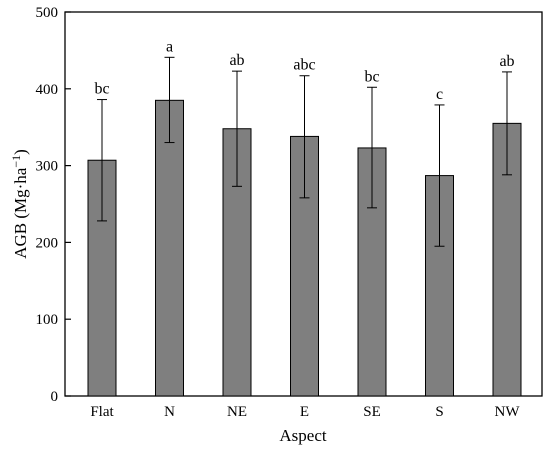 Image resolution: width=550 pixels, height=450 pixels. What do you see at coordinates (169, 46) in the screenshot?
I see `significance-letter: a` at bounding box center [169, 46].